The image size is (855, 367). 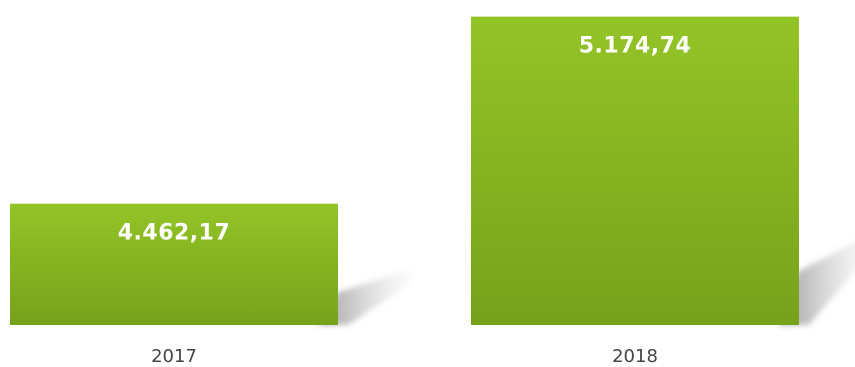 I want to click on x-axis-tick-labels: 2017 2018, so click(x=404, y=356).